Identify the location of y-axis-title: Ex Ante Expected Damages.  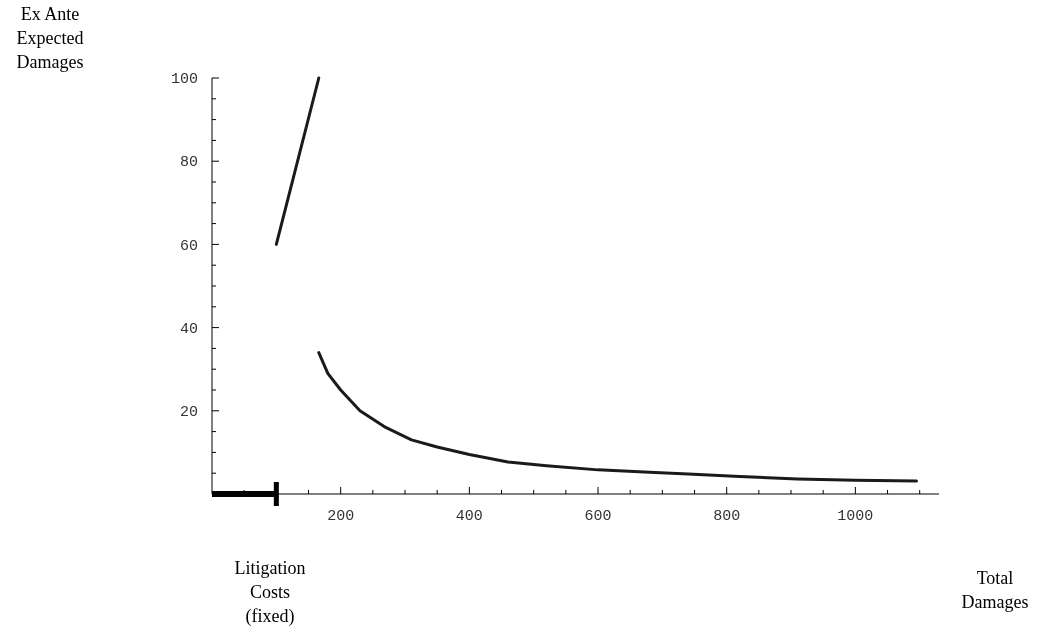
(50, 38).